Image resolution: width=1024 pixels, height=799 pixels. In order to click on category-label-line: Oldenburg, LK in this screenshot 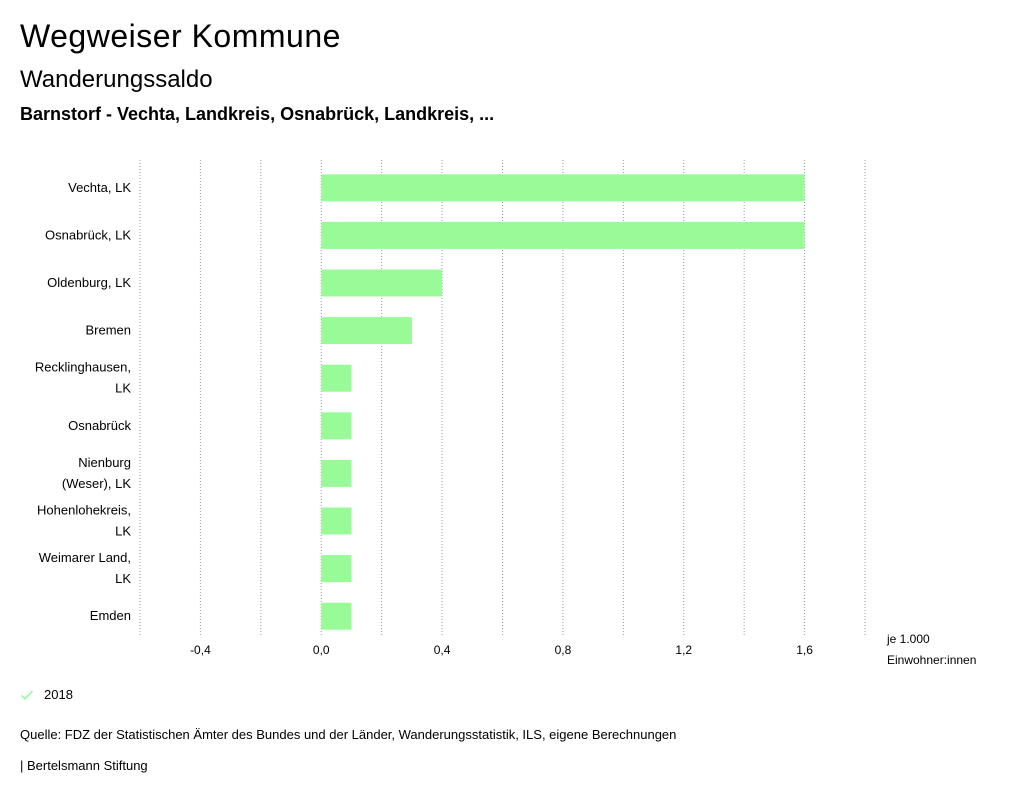, I will do `click(89, 282)`.